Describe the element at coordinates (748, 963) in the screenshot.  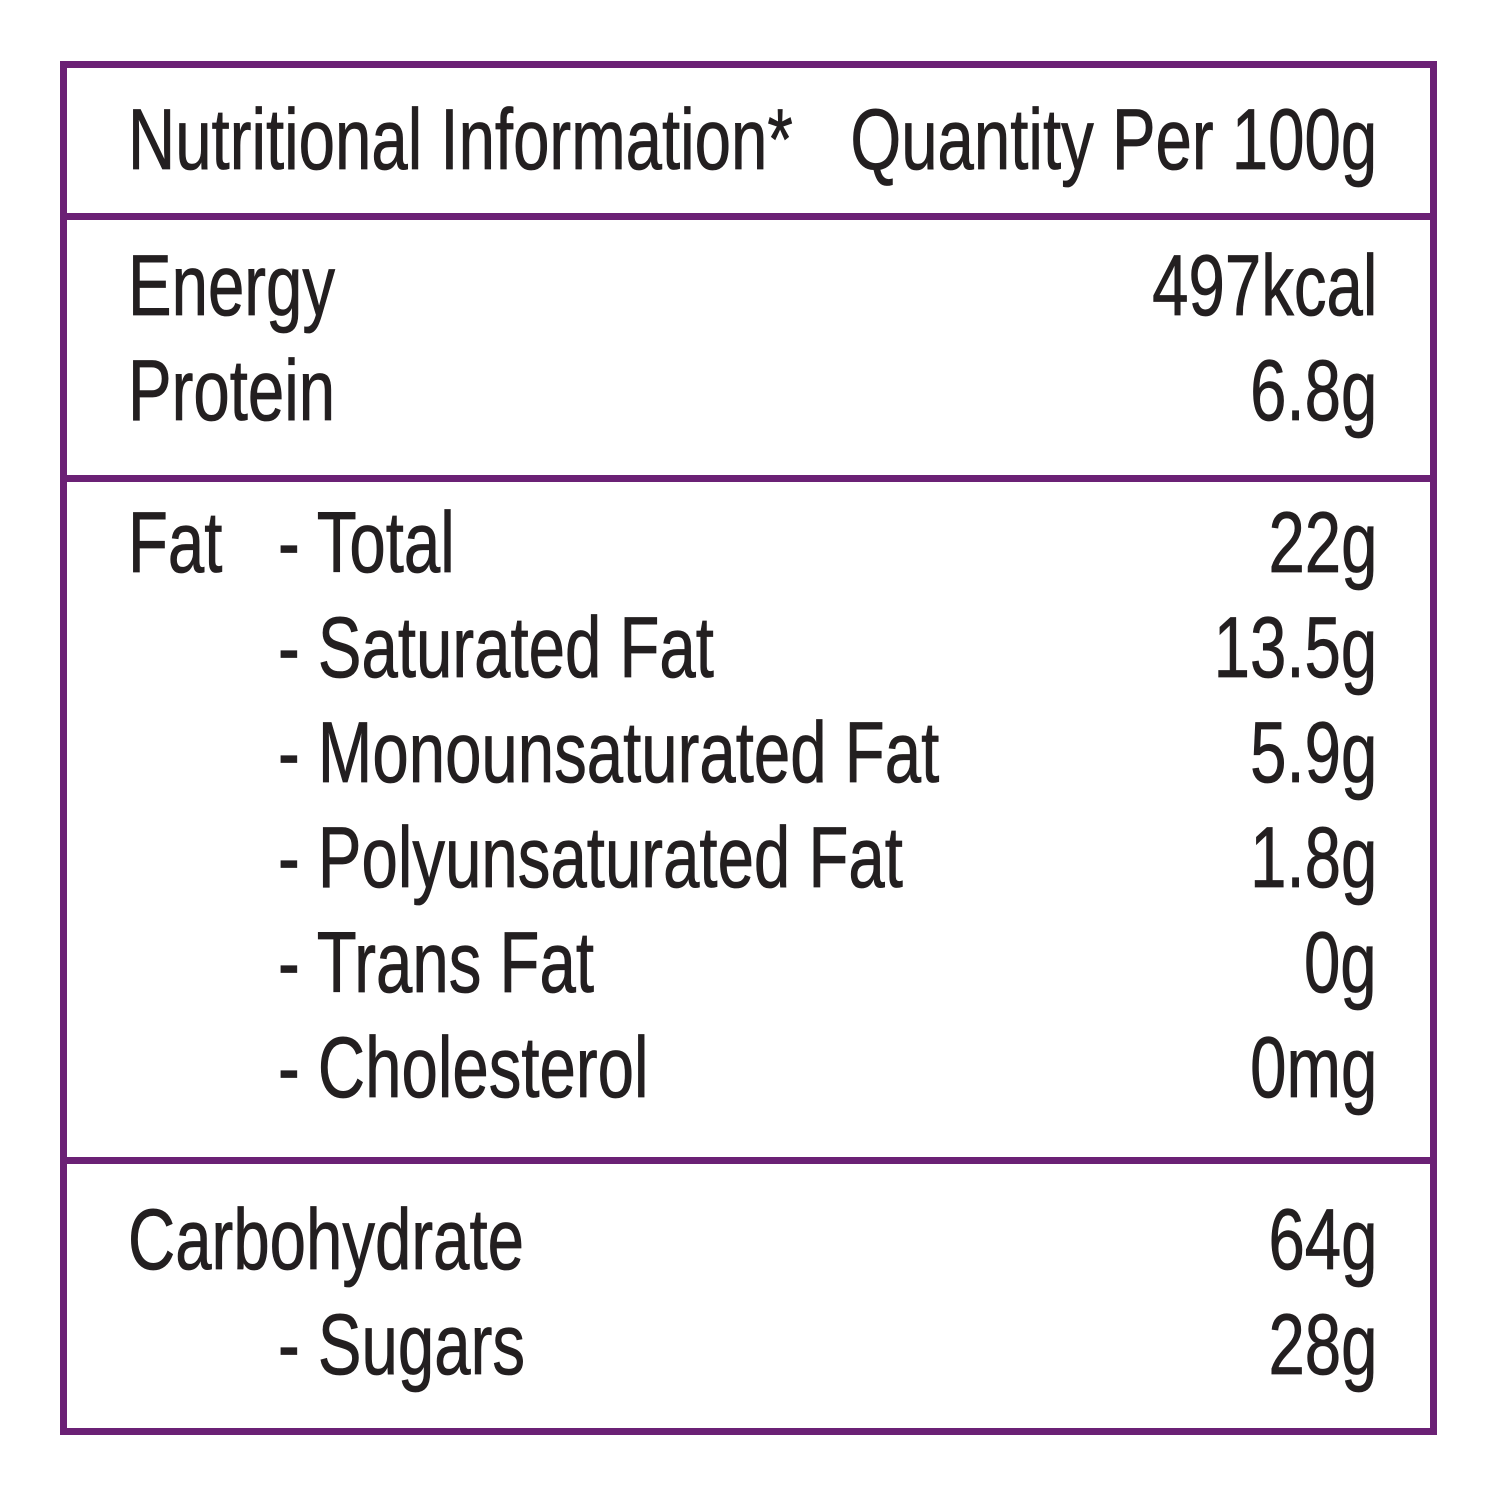
I see `table-row: - Trans Fat 0g` at that location.